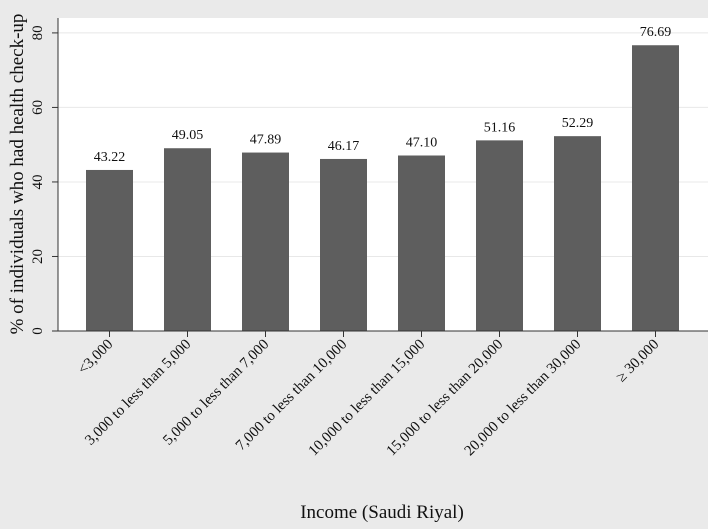 Image resolution: width=708 pixels, height=529 pixels. What do you see at coordinates (422, 142) in the screenshot?
I see `data-label: 47.10` at bounding box center [422, 142].